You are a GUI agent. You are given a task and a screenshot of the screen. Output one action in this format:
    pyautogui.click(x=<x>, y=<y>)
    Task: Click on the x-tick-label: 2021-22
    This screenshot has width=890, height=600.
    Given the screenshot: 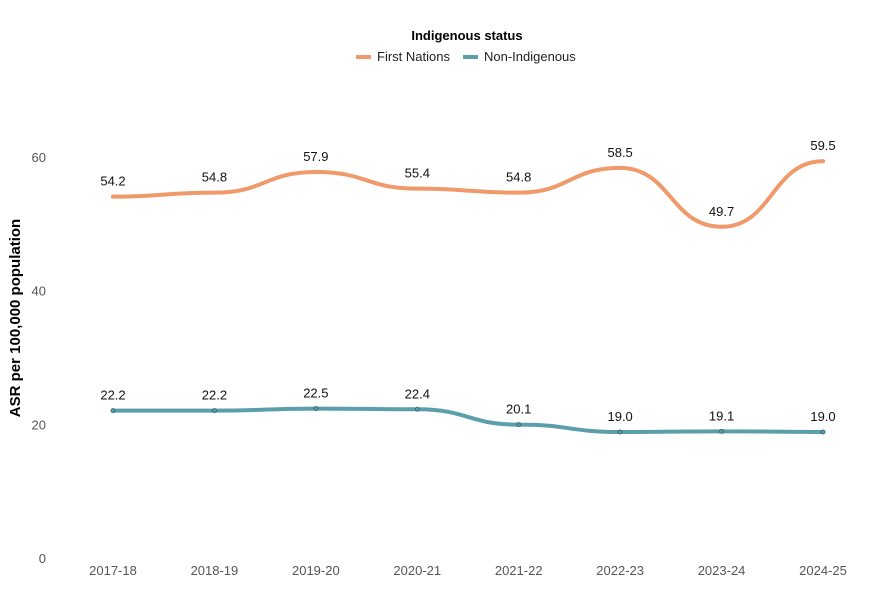 What is the action you would take?
    pyautogui.click(x=519, y=570)
    